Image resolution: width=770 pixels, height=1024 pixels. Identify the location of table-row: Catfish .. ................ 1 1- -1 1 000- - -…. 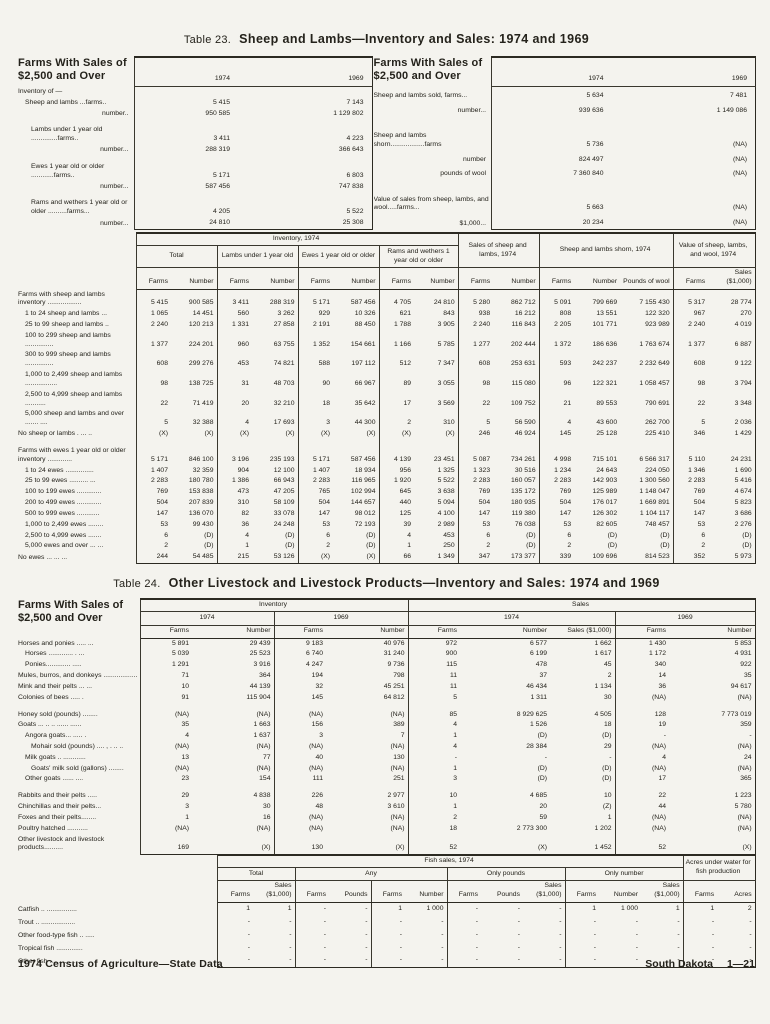
(387, 909).